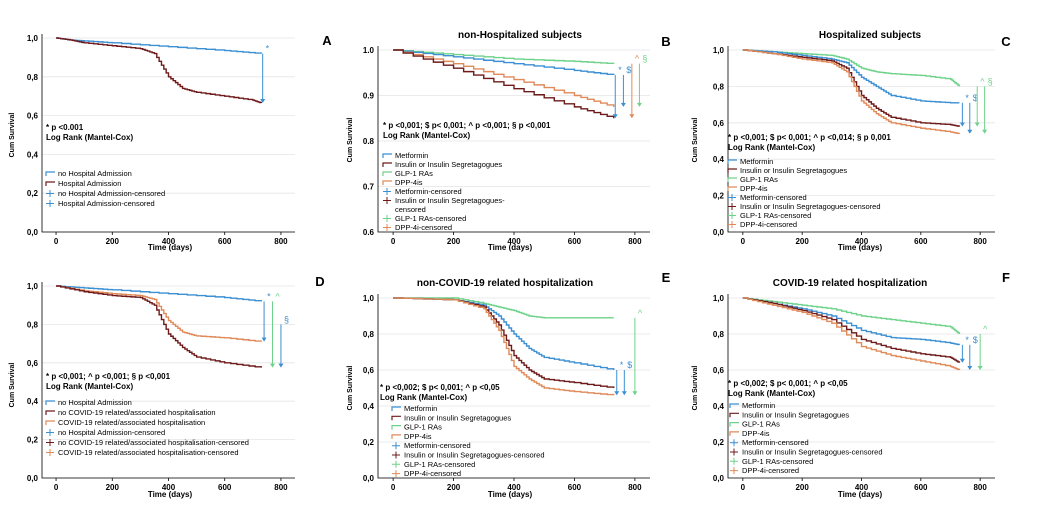 The image size is (1052, 526). I want to click on legend-entry: Metformin-censored, so click(773, 197).